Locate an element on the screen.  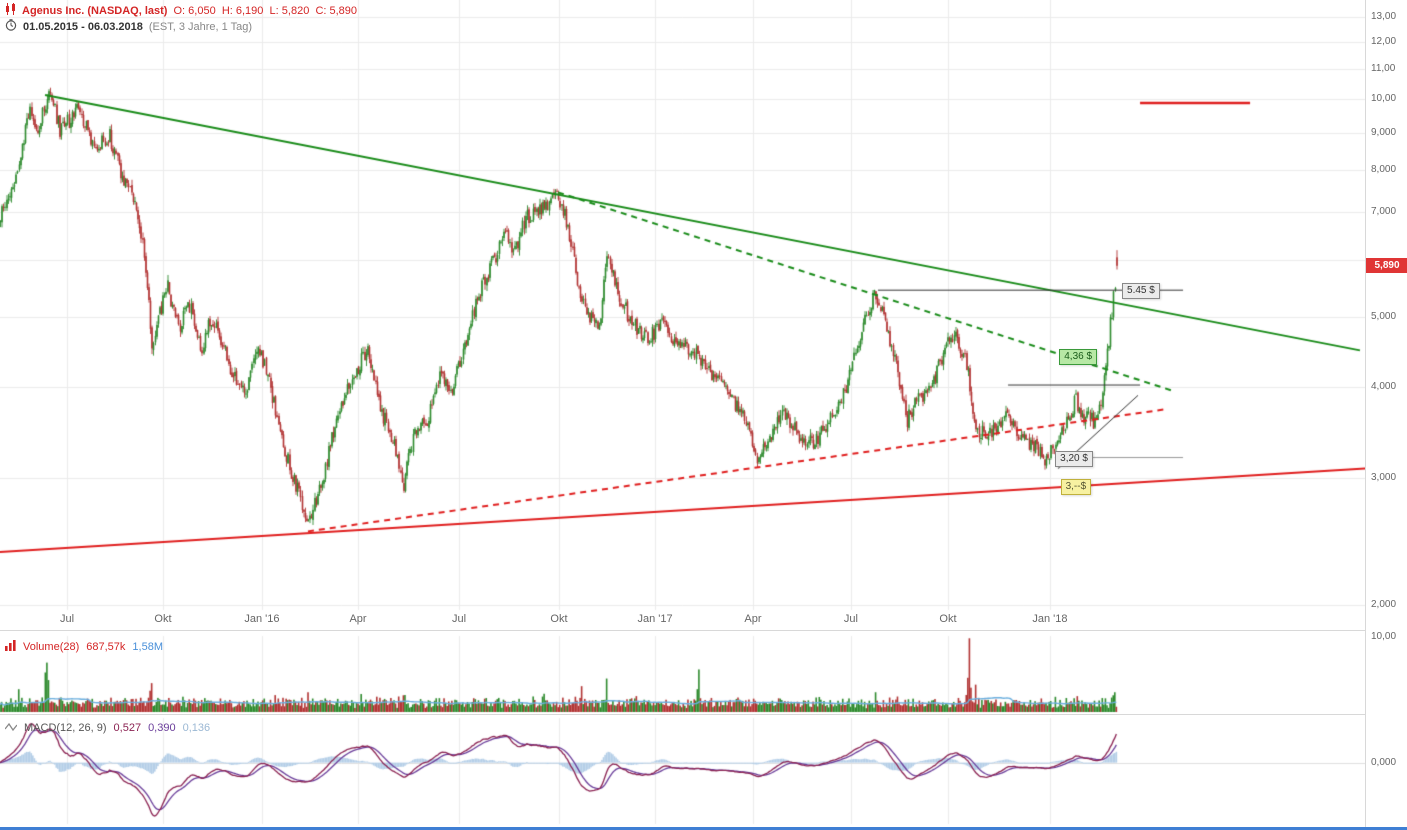
price-axis-label: 11,00 is located at coordinates (1383, 69).